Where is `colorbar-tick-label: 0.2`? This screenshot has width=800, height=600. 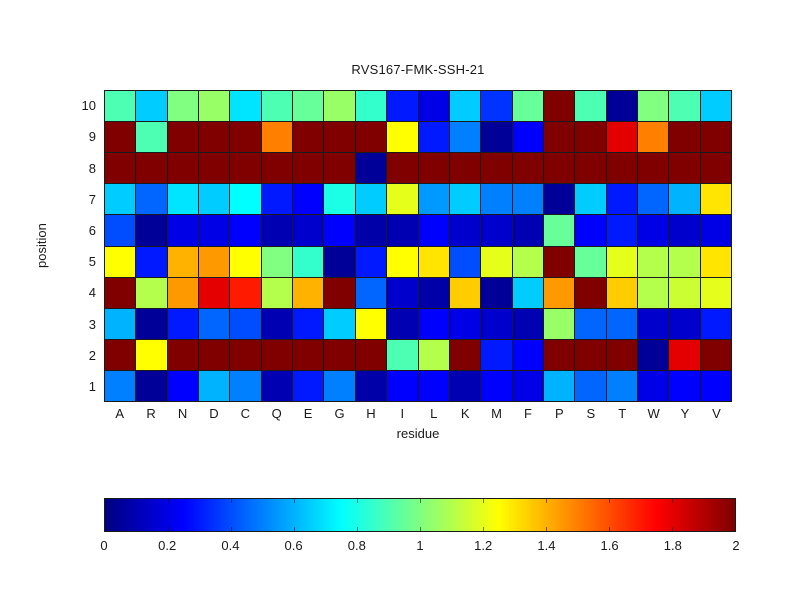 colorbar-tick-label: 0.2 is located at coordinates (167, 545).